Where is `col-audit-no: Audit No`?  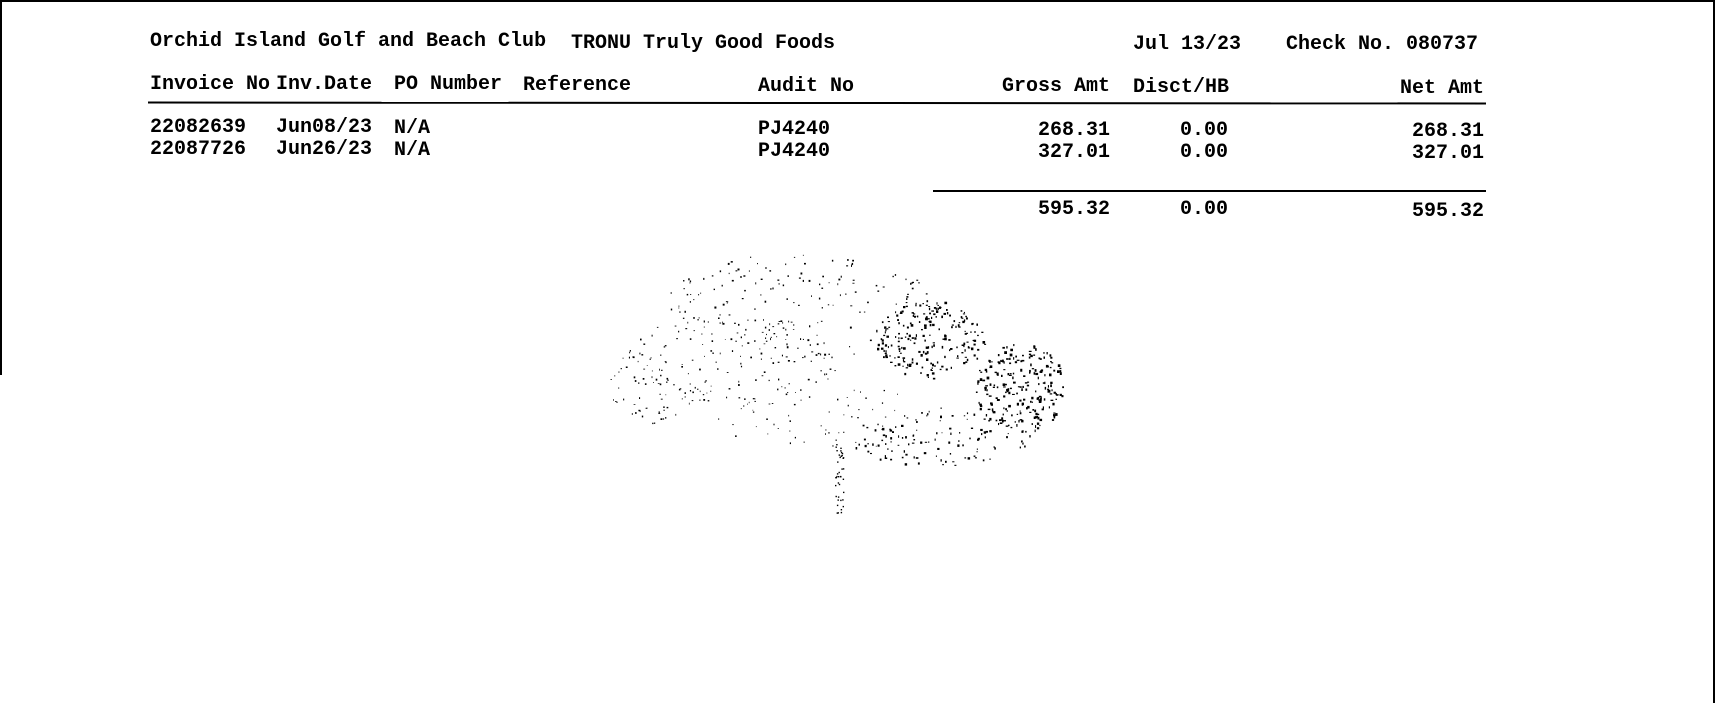 col-audit-no: Audit No is located at coordinates (806, 86).